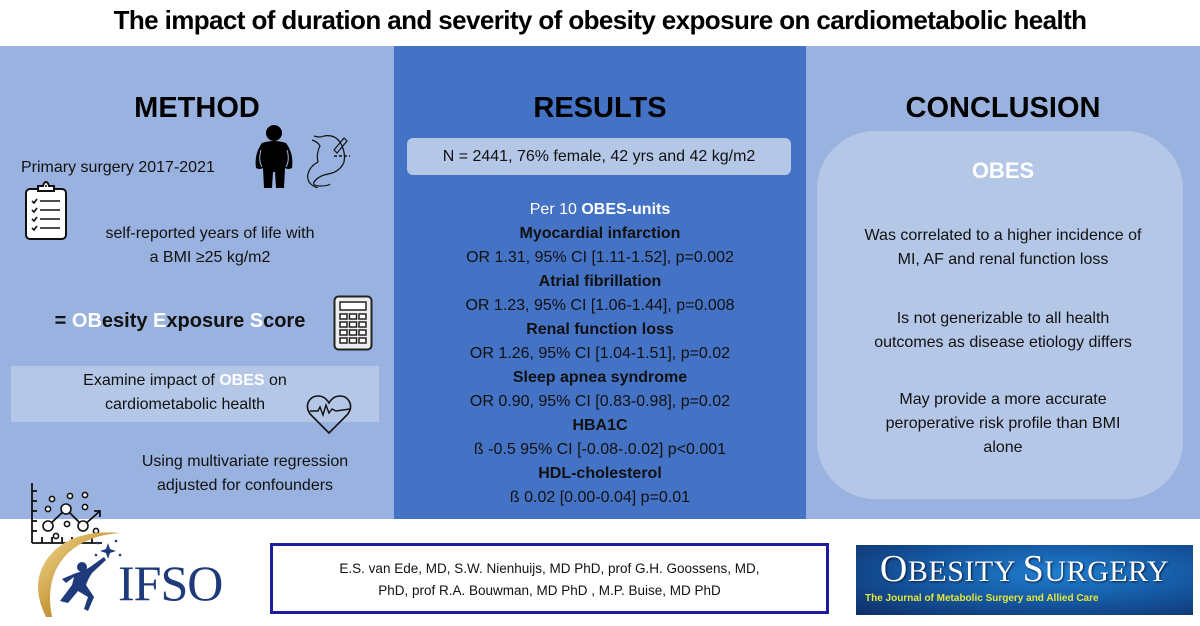 The width and height of the screenshot is (1200, 626). Describe the element at coordinates (600, 473) in the screenshot. I see `result-name: HDL-cholesterol` at that location.